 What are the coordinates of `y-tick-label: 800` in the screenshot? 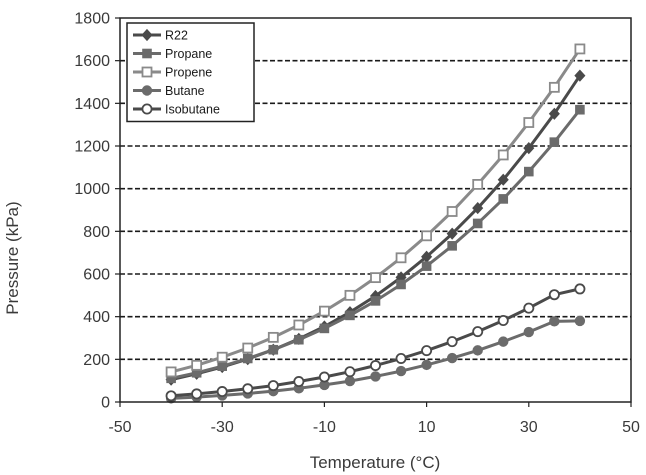 It's located at (96, 232).